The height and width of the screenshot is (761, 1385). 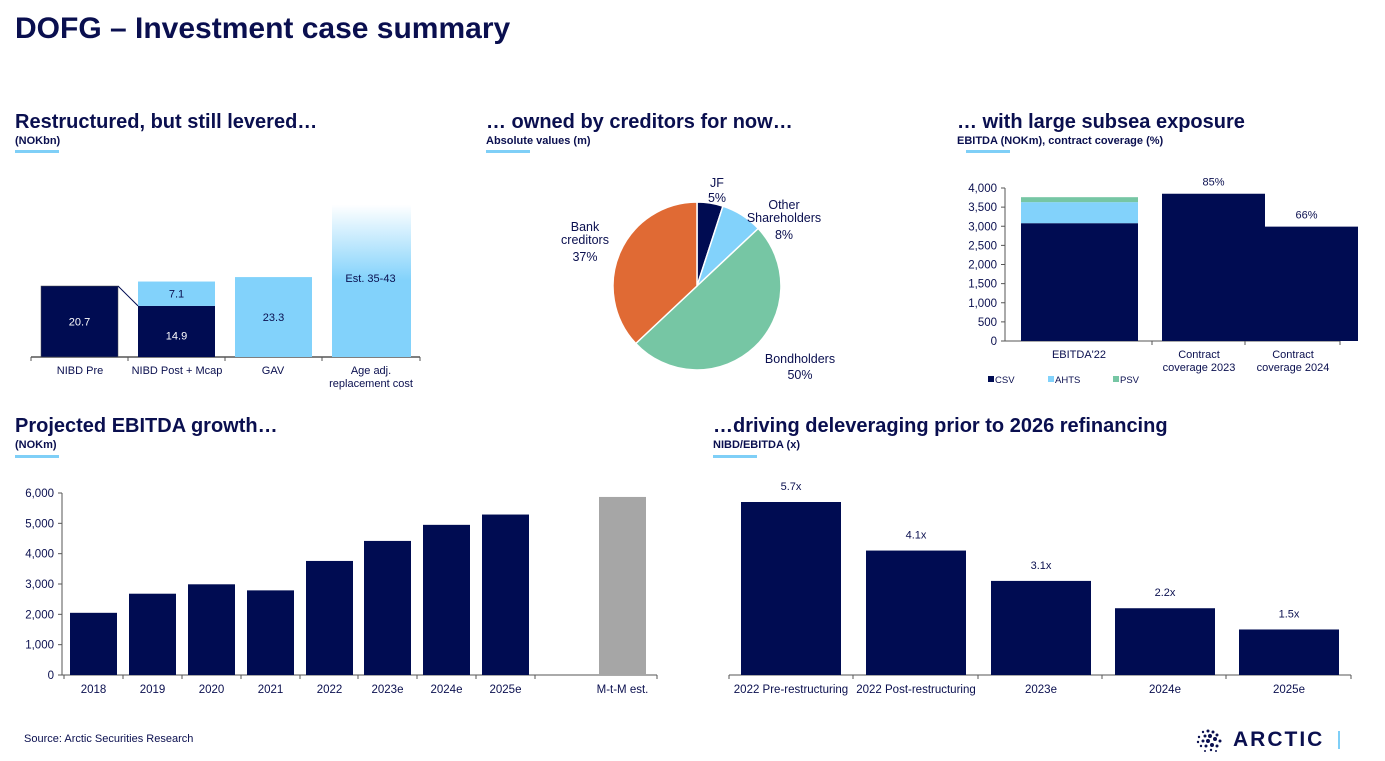 I want to click on page-title: DOFG – Investment case summary, so click(x=263, y=28).